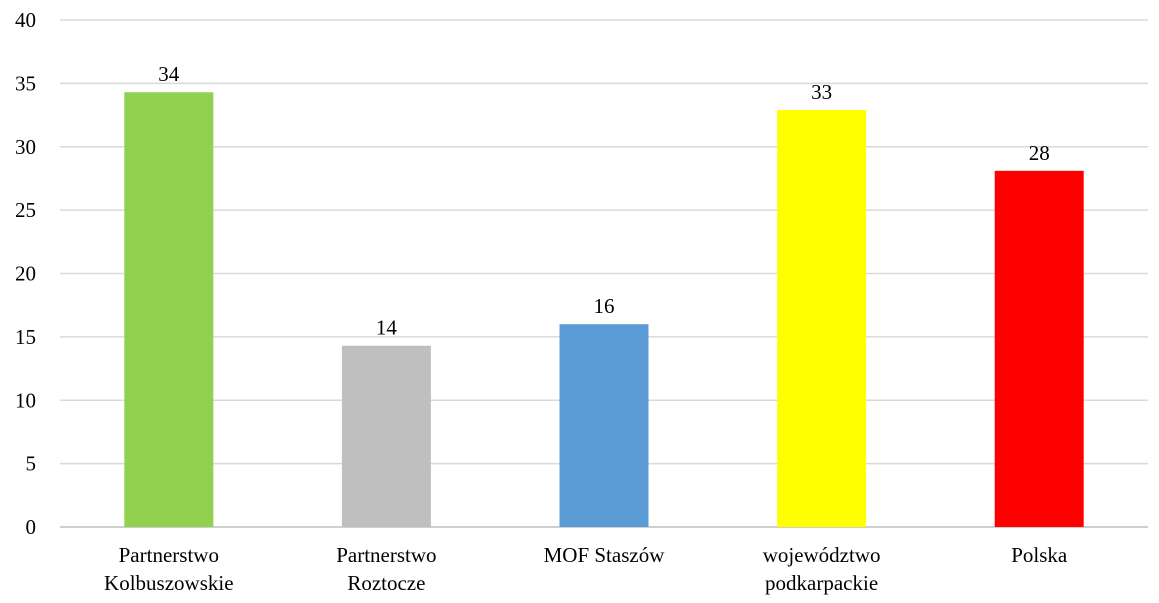  I want to click on y-tick-label: 35, so click(25, 83).